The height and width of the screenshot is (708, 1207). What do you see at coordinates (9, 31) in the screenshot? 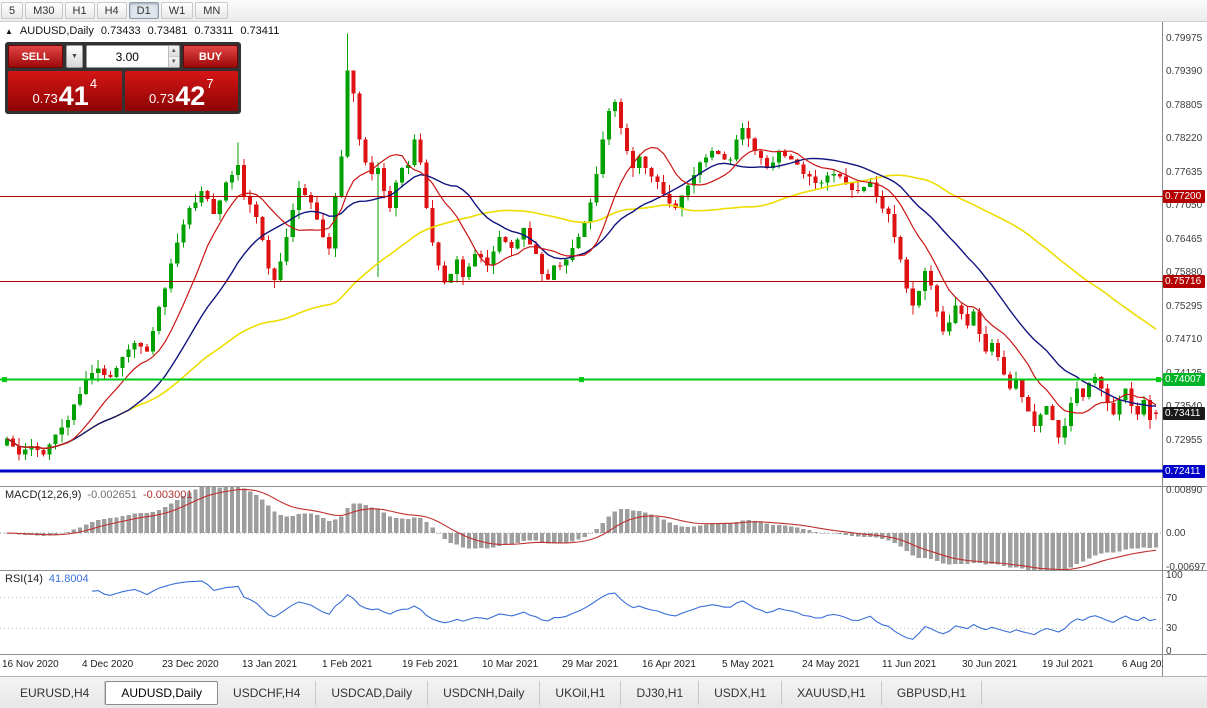
I see `direction-up-icon: ▲` at bounding box center [9, 31].